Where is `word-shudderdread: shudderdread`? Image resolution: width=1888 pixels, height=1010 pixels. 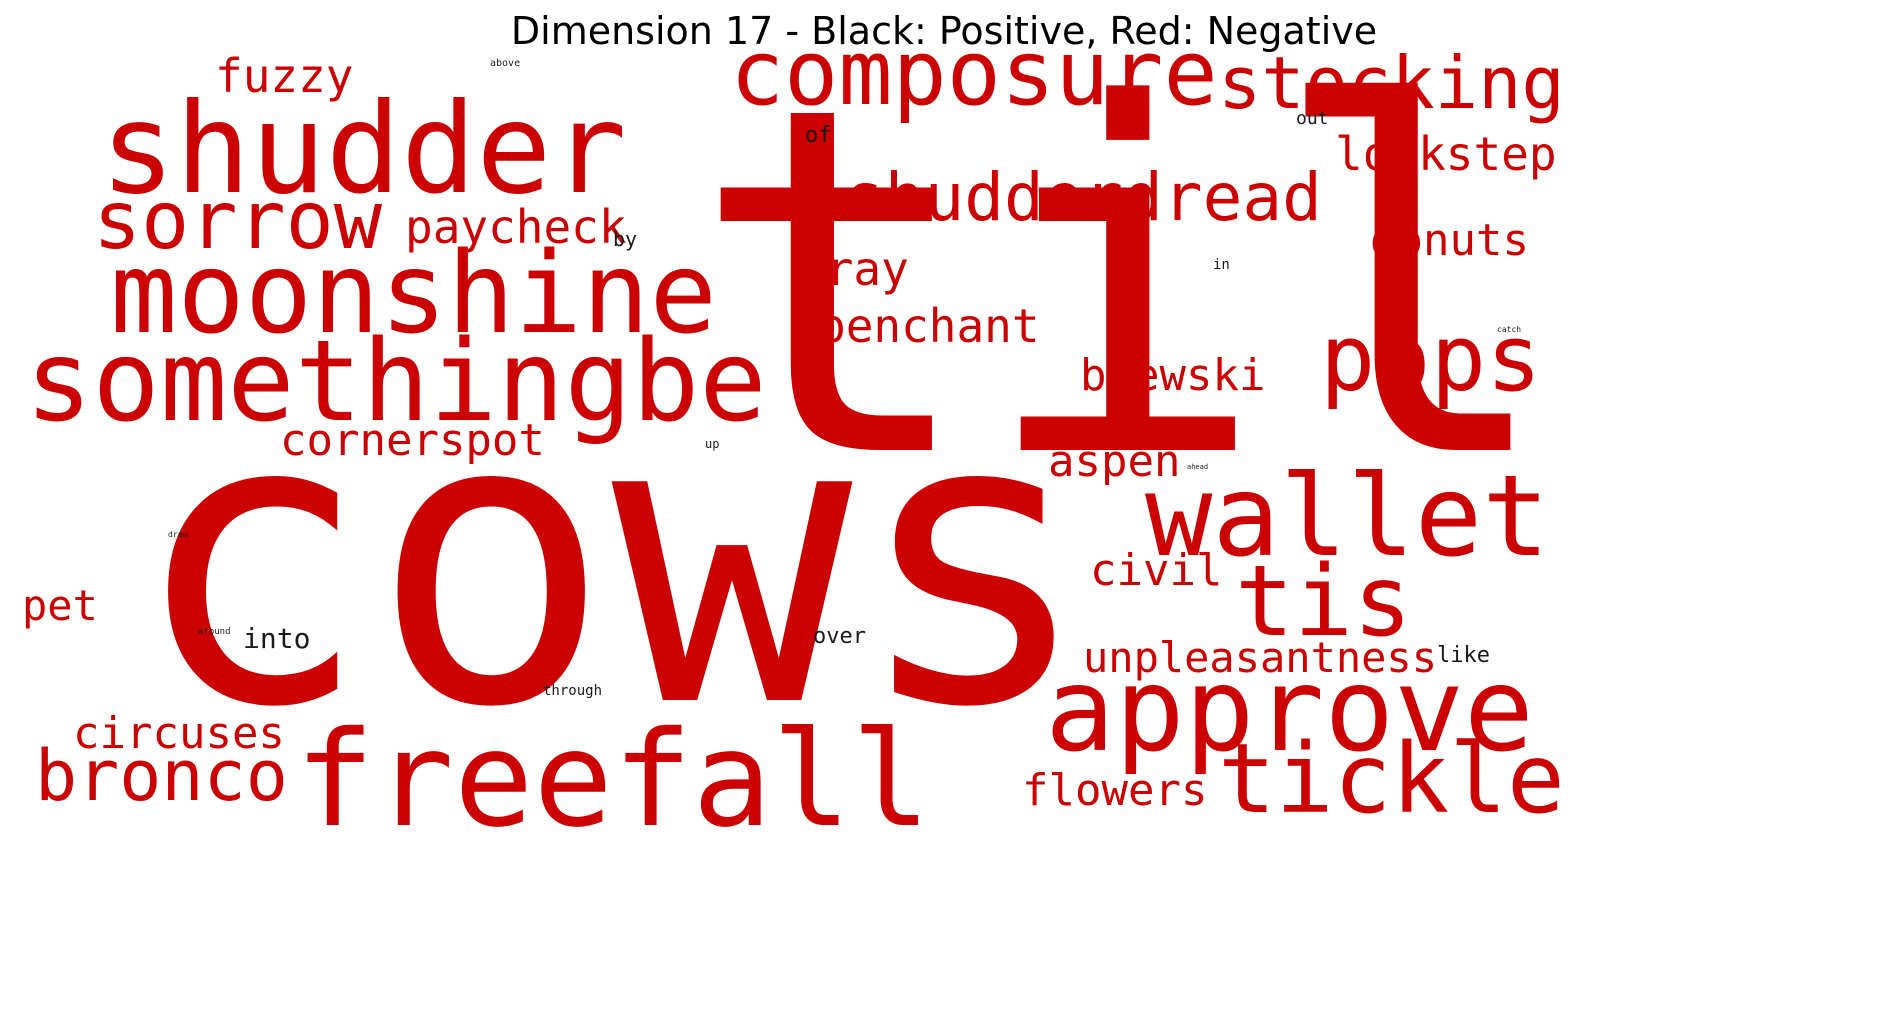 word-shudderdread: shudderdread is located at coordinates (1083, 197).